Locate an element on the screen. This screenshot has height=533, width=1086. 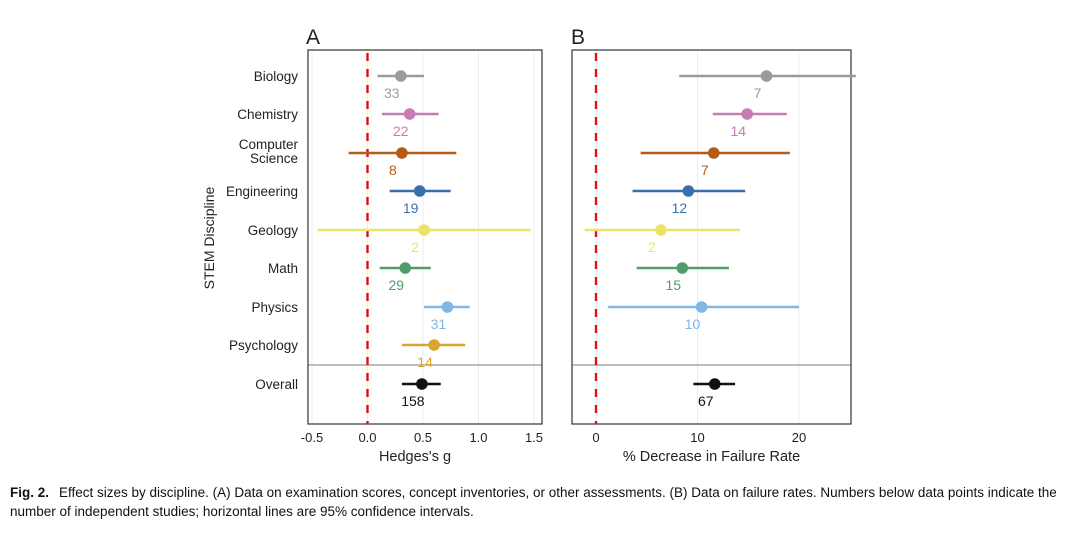
n-label-overall: 67 is located at coordinates (706, 401).